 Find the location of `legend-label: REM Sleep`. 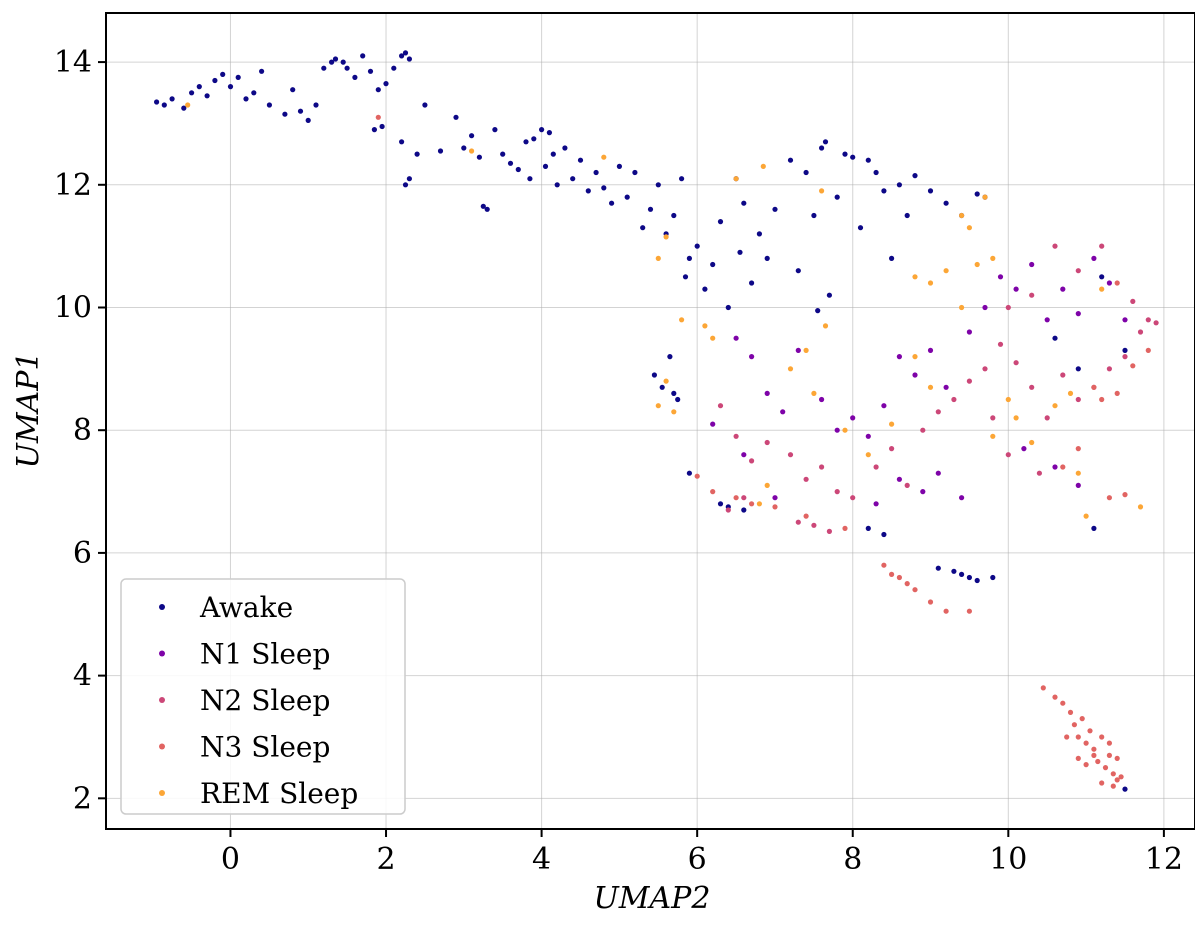

legend-label: REM Sleep is located at coordinates (279, 793).